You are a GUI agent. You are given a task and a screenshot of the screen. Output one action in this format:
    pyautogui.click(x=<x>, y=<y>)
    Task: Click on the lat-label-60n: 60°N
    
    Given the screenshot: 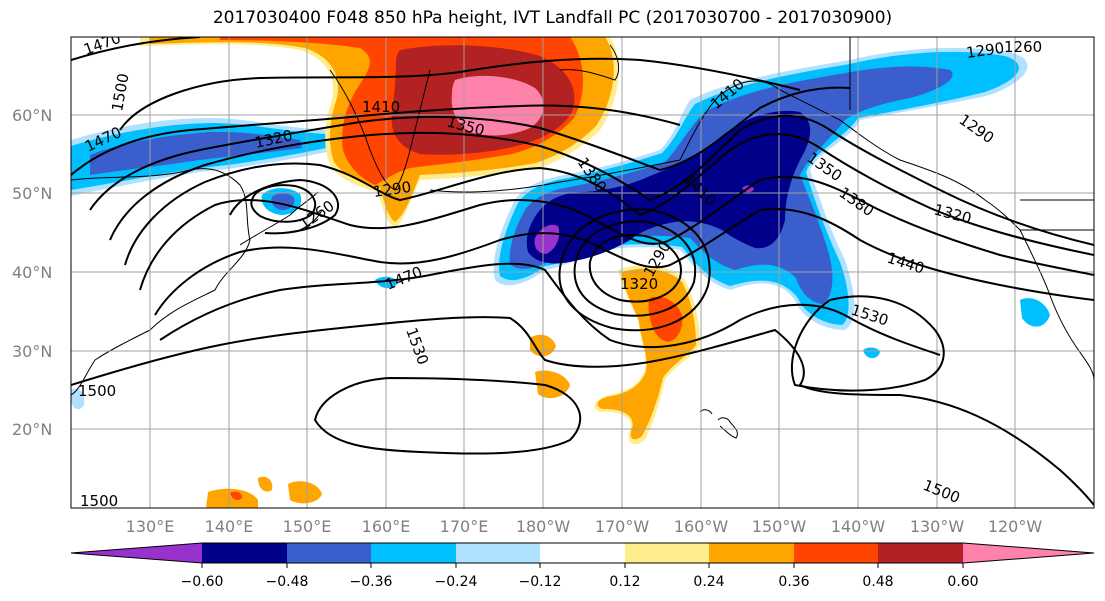 What is the action you would take?
    pyautogui.click(x=32, y=115)
    